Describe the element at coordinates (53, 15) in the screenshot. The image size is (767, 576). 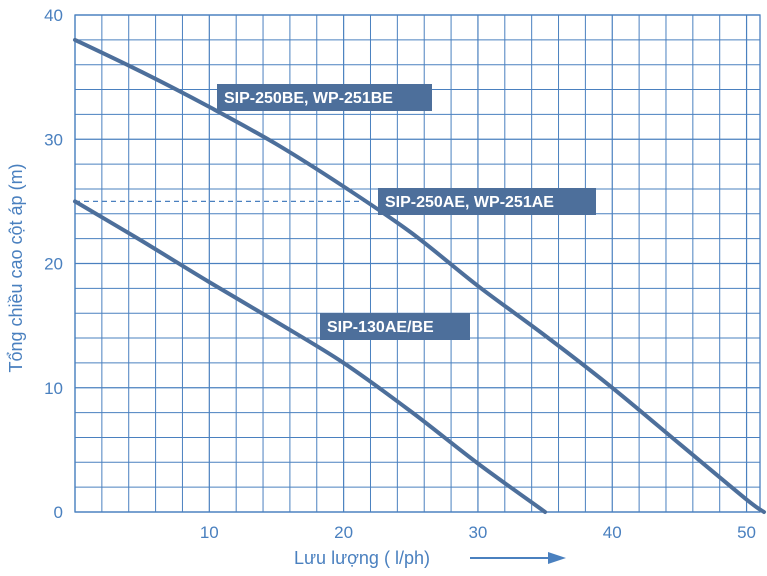
I see `y-tick-label: 40` at that location.